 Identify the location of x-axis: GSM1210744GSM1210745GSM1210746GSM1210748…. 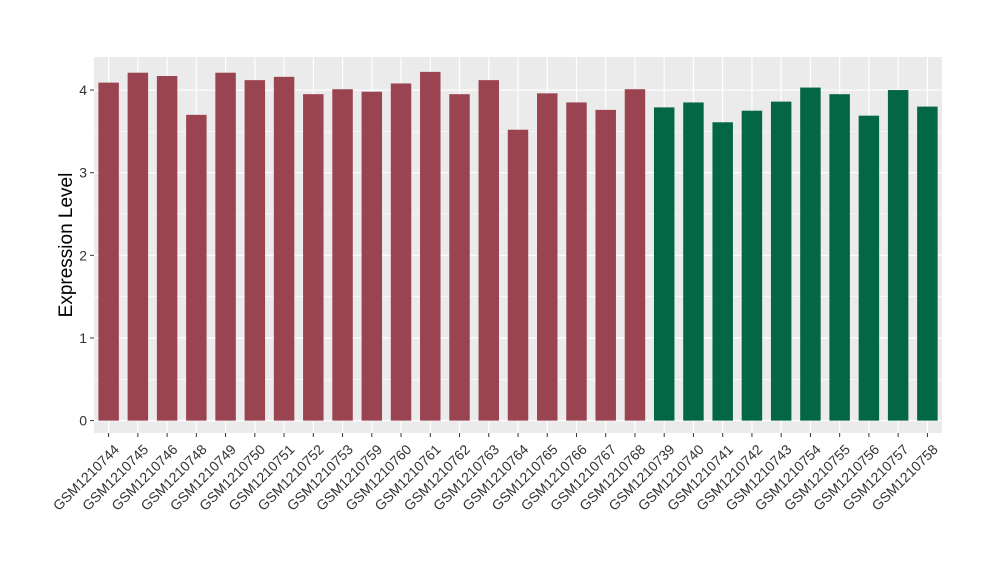
(495, 473).